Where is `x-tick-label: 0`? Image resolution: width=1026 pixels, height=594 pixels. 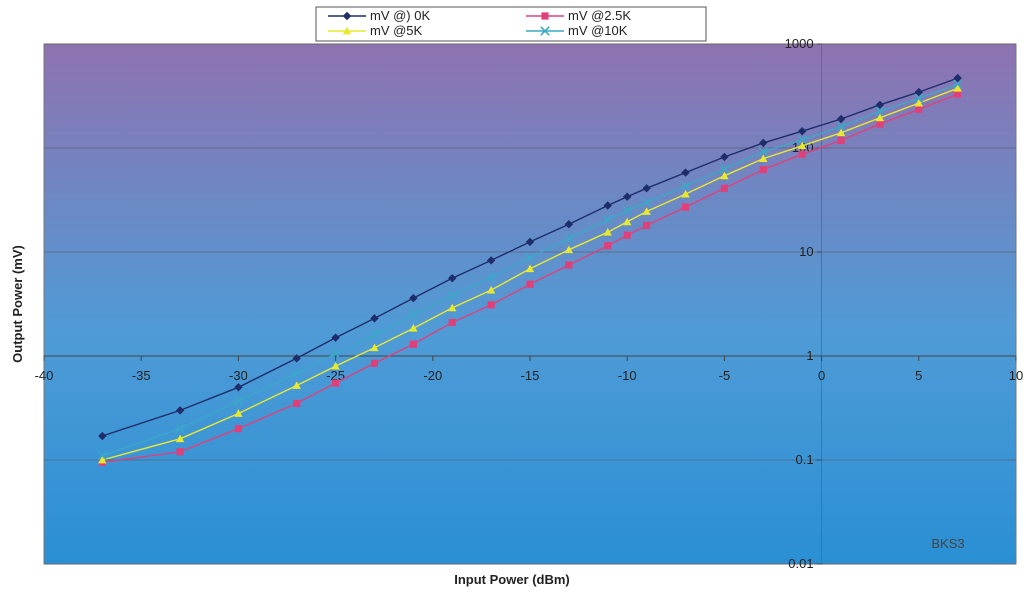 x-tick-label: 0 is located at coordinates (821, 375).